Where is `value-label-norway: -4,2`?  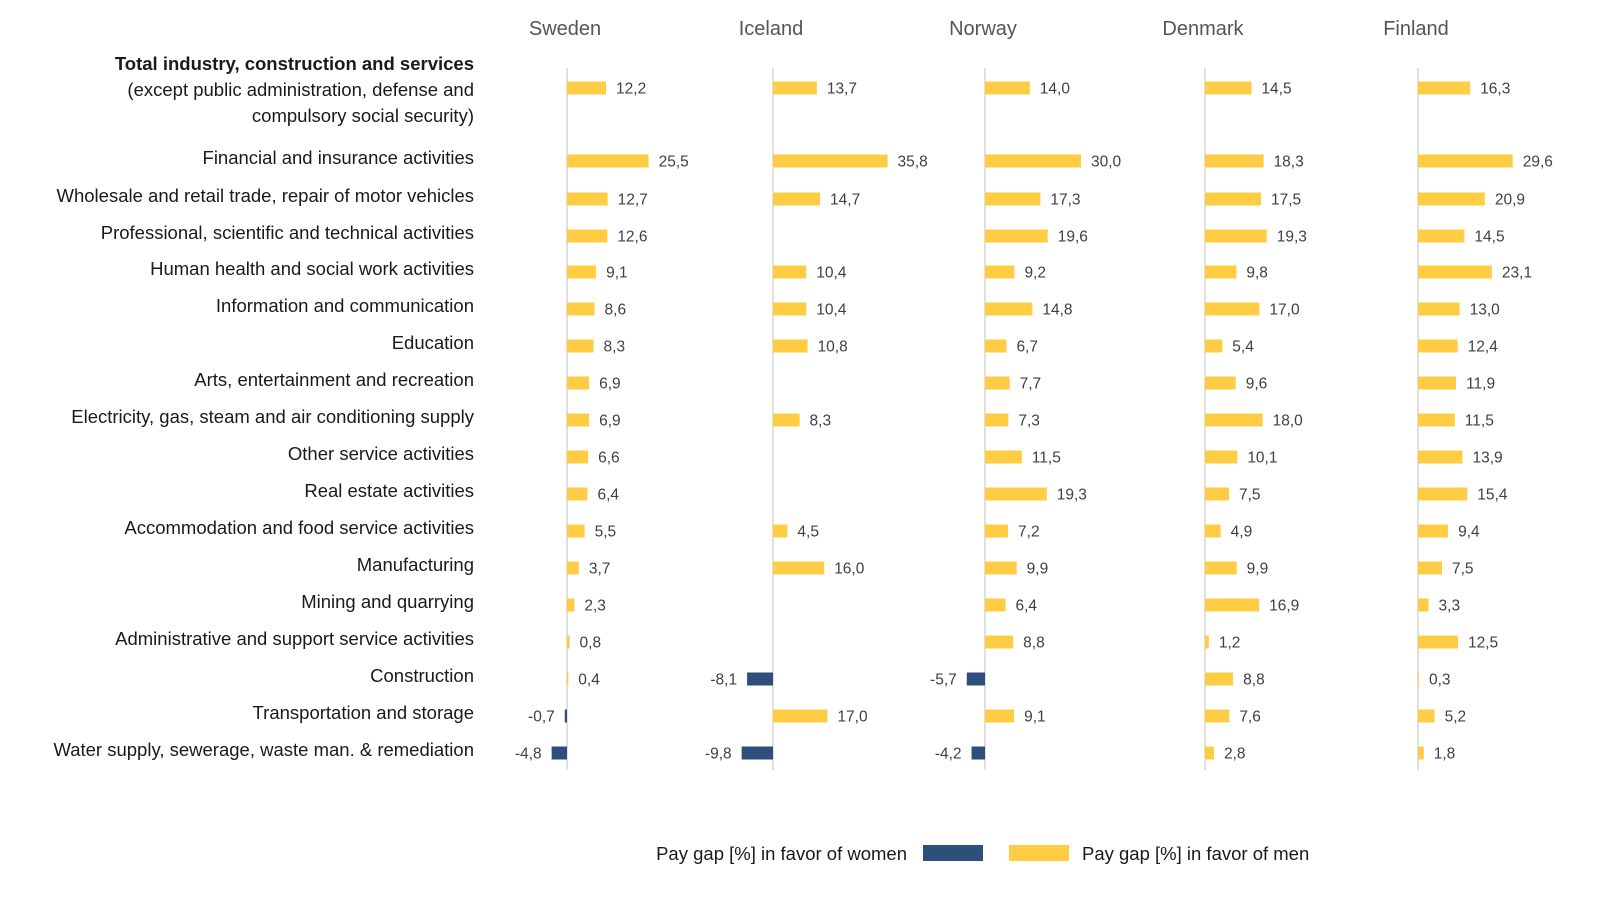 value-label-norway: -4,2 is located at coordinates (948, 754).